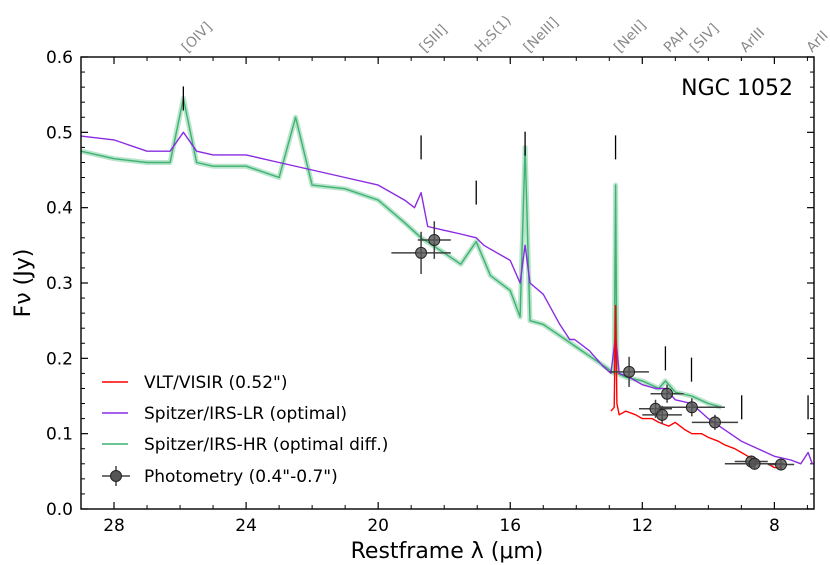 The image size is (830, 565). I want to click on legend-label-irs-lr: Spitzer/IRS-LR (optimal), so click(245, 414).